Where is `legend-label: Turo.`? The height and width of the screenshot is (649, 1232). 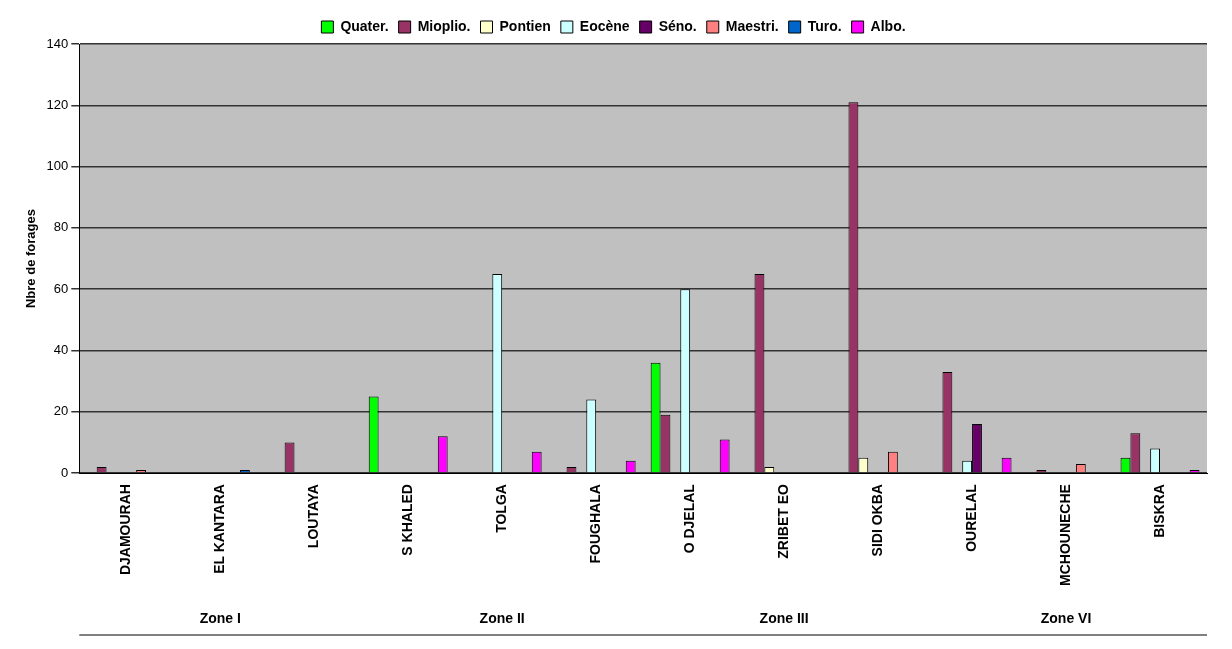 legend-label: Turo. is located at coordinates (824, 25).